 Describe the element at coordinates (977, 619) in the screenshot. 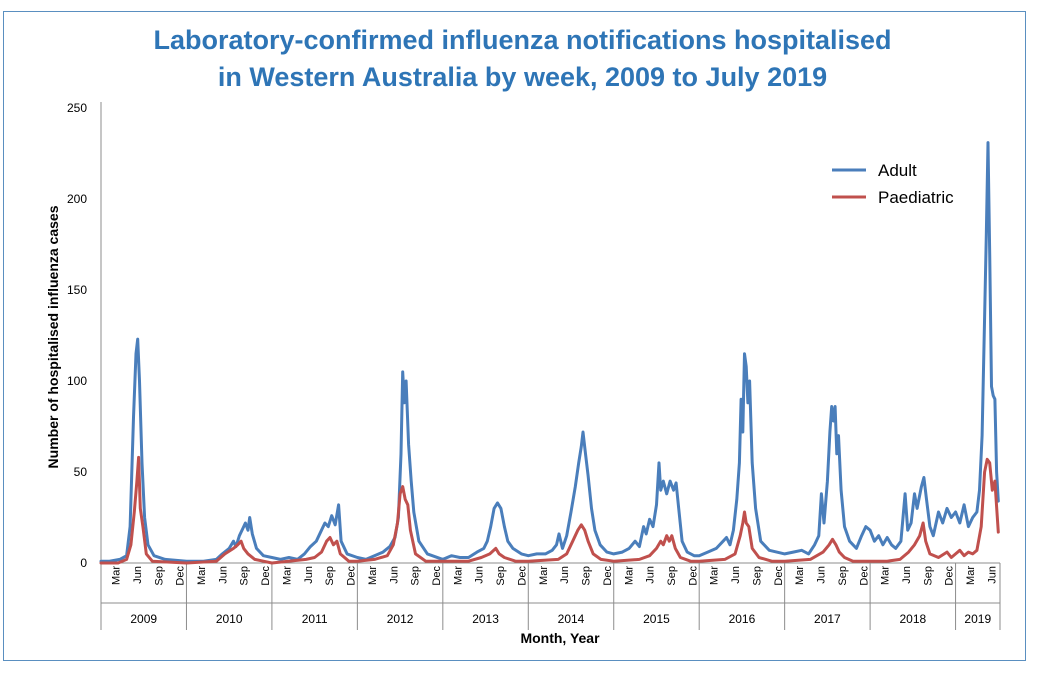

I see `year-label: 2019` at that location.